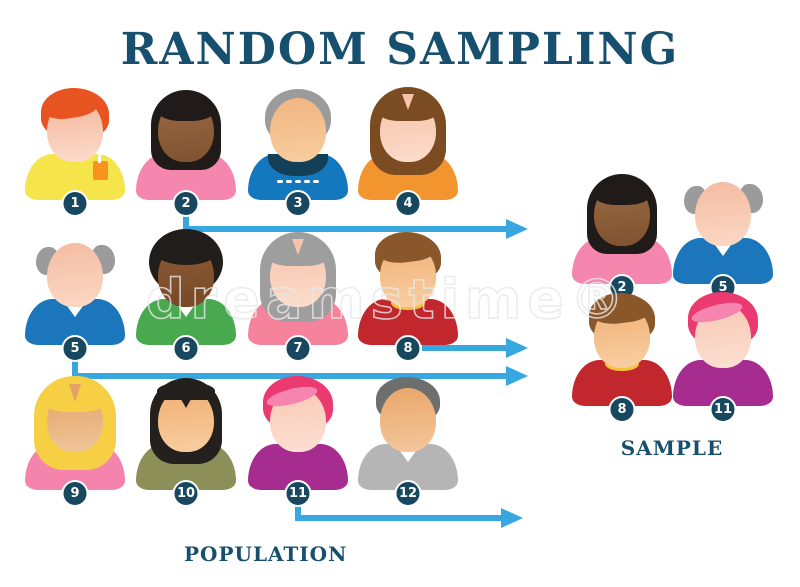 This screenshot has height=587, width=800. I want to click on sample-label: SAMPLE, so click(672, 448).